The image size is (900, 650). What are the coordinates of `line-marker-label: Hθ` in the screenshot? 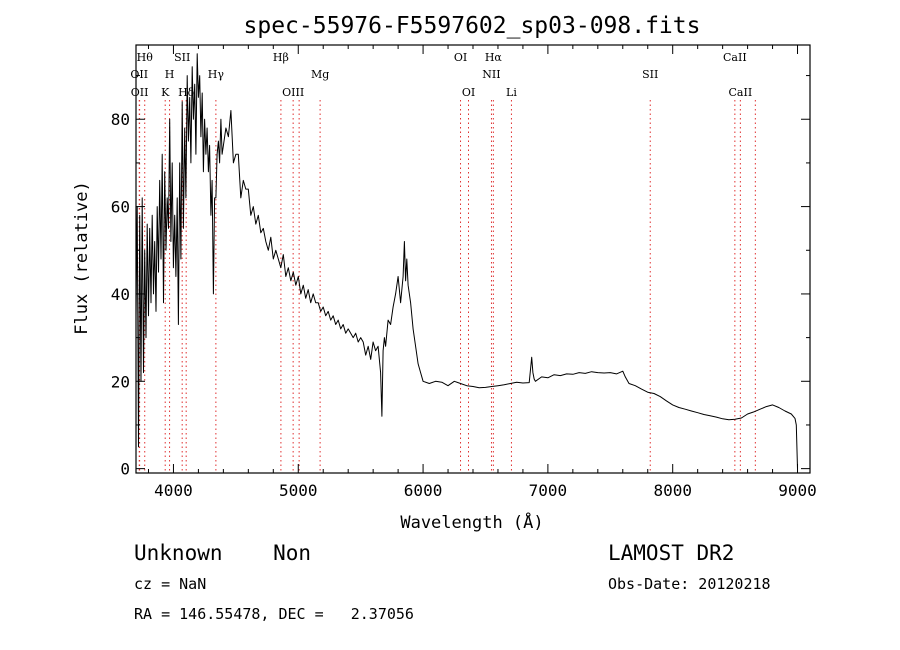 It's located at (145, 57).